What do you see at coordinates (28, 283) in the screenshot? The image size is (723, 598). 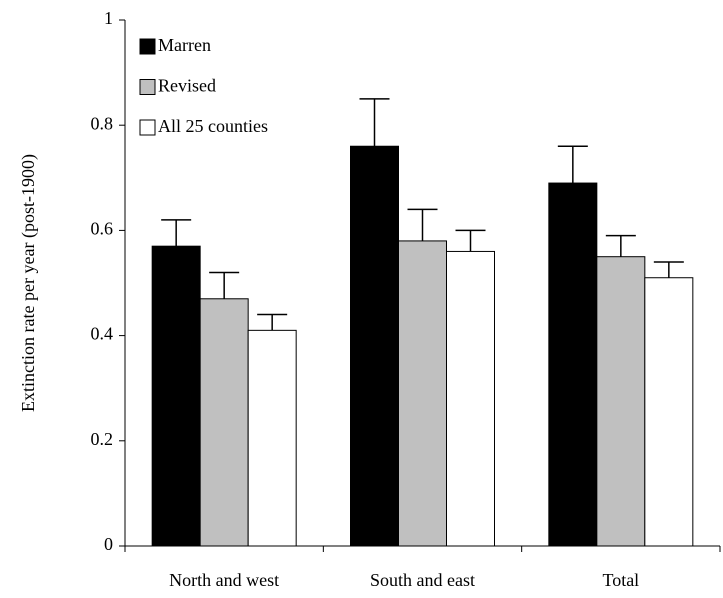 I see `y-axis-title: Extinction rate per year (post-1900)` at bounding box center [28, 283].